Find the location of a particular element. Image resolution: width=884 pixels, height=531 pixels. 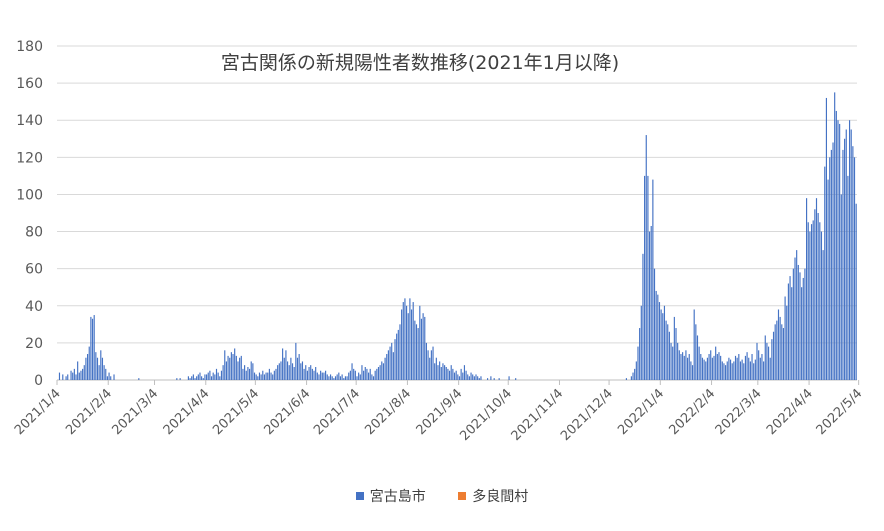

x-tick-label: 2022/3/4 is located at coordinates (739, 412).